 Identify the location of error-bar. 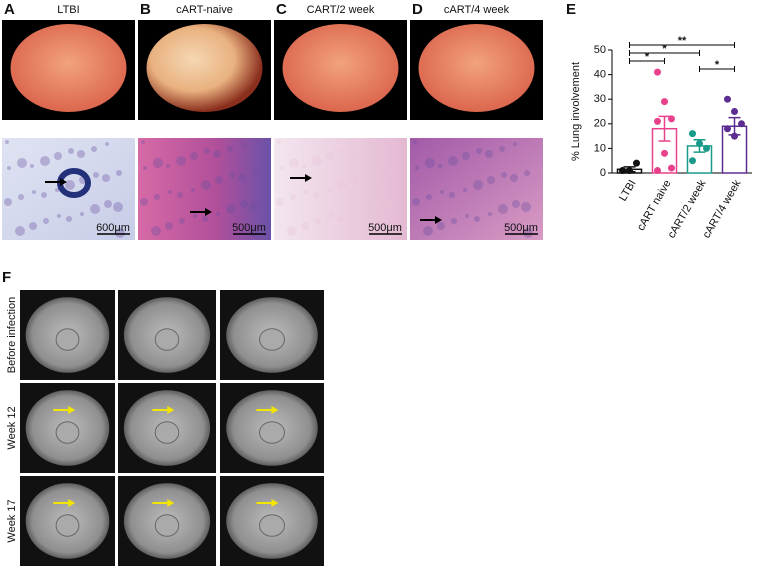
(664, 128).